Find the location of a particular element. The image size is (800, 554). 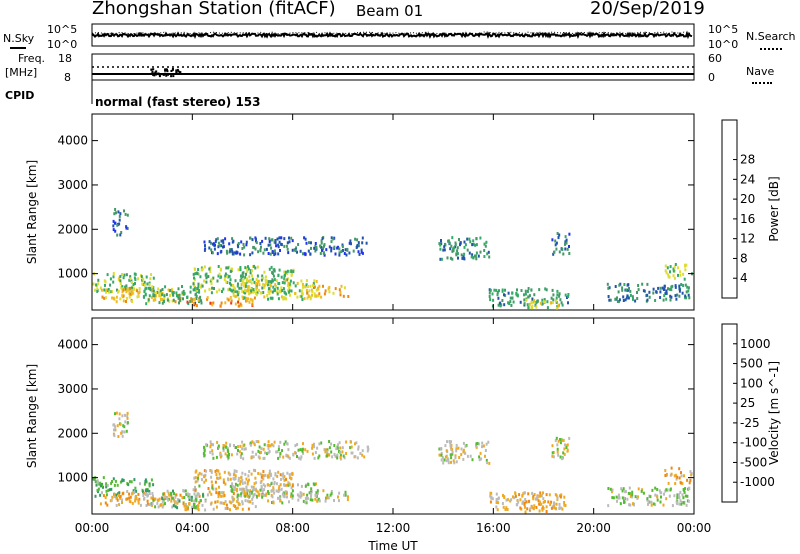

noise-sky-label: N.Sky is located at coordinates (19, 38).